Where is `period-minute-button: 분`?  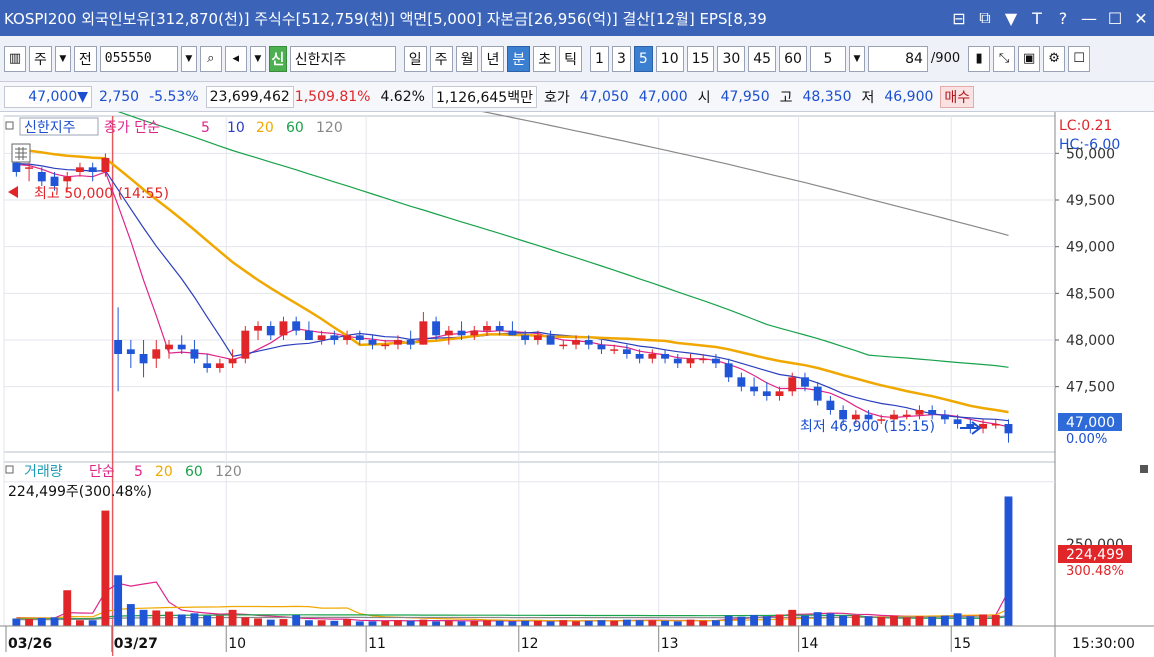
period-minute-button: 분 is located at coordinates (519, 58).